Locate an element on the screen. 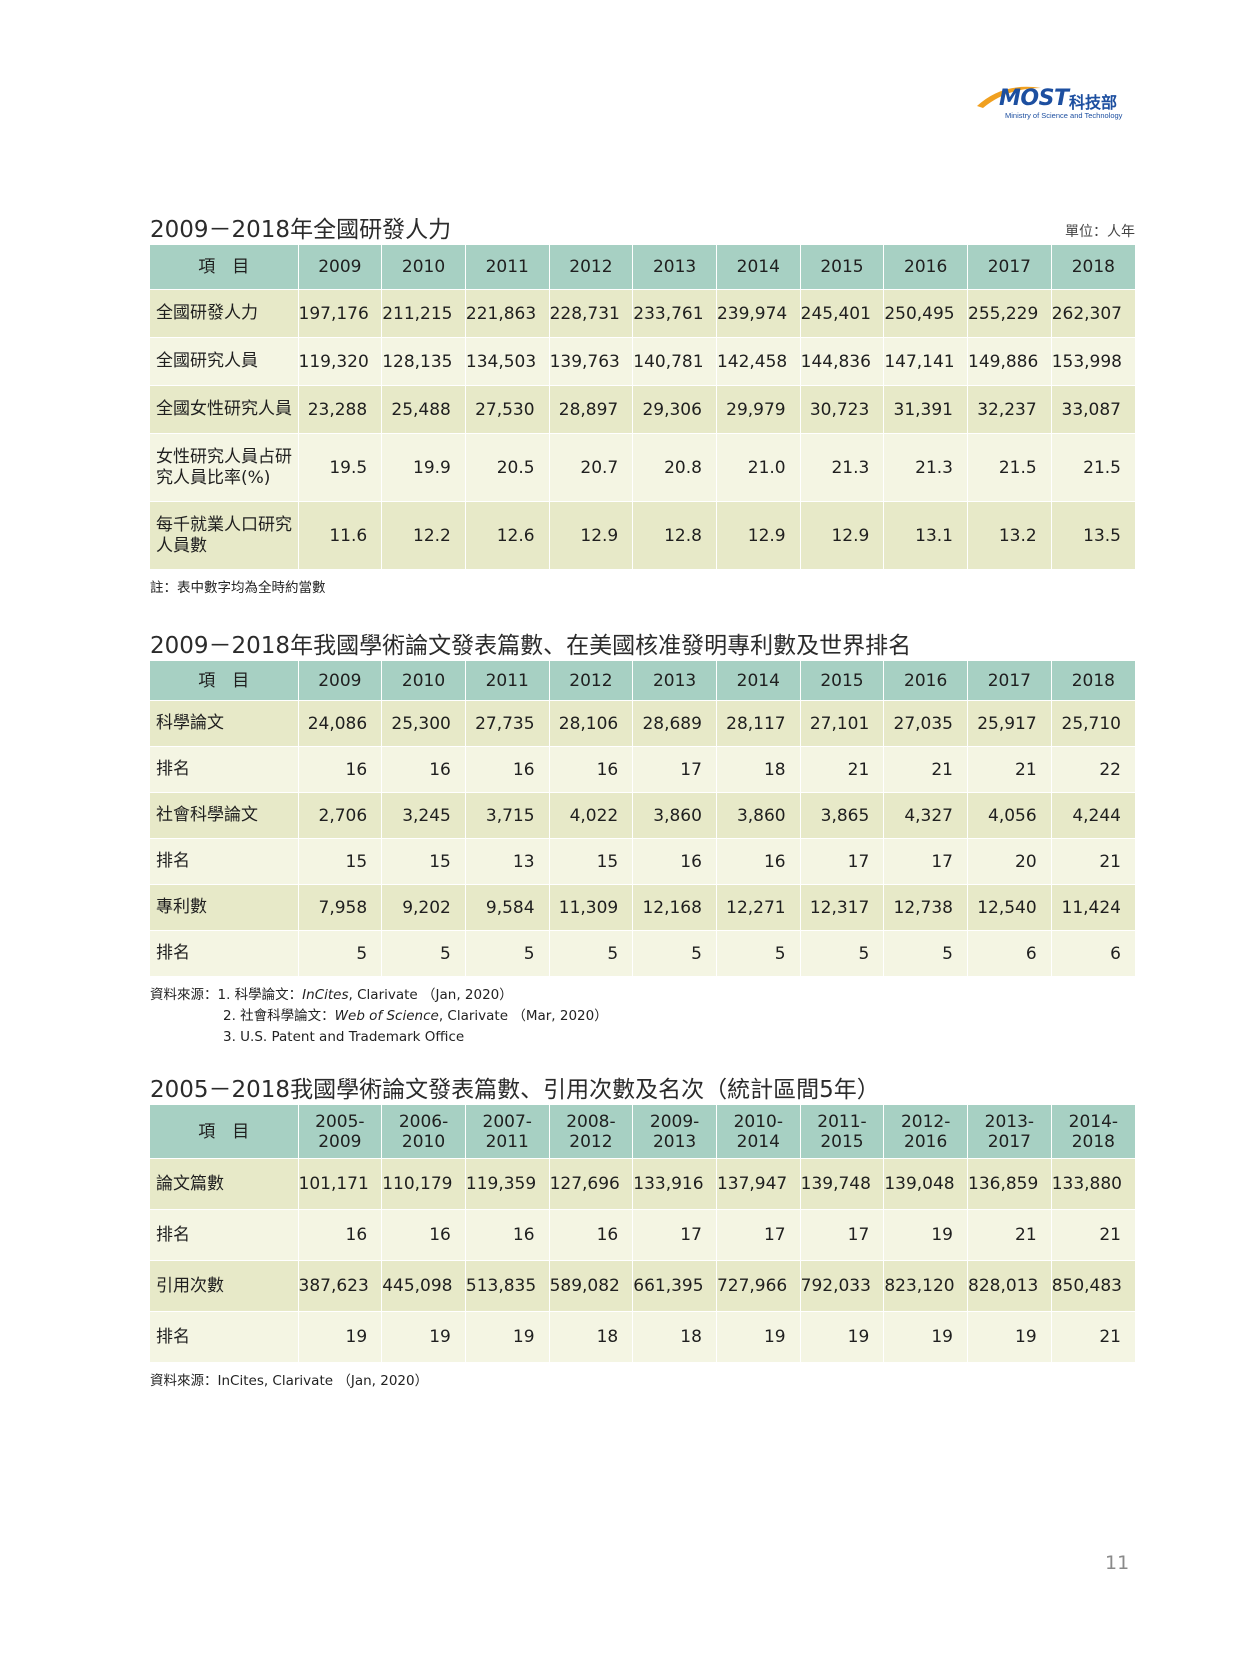 Image resolution: width=1240 pixels, height=1654 pixels. table-cell: 119,359 is located at coordinates (507, 1184).